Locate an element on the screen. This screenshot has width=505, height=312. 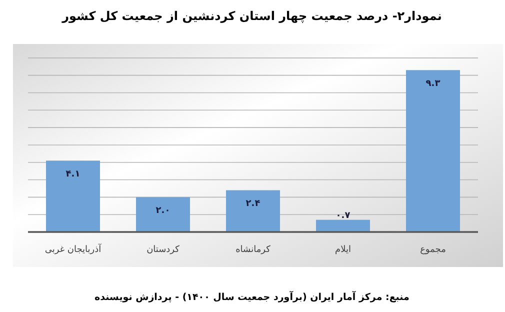
category: کرمانشاه is located at coordinates (253, 250).